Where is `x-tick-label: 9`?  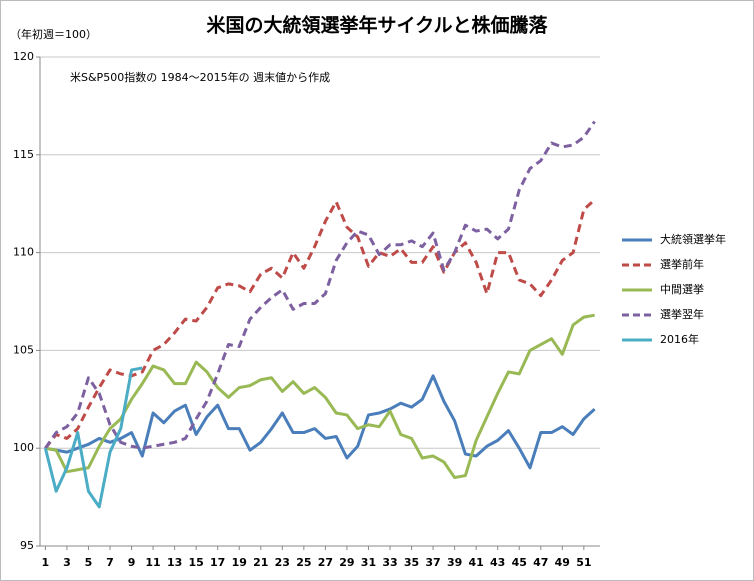
x-tick-label: 9 is located at coordinates (132, 562).